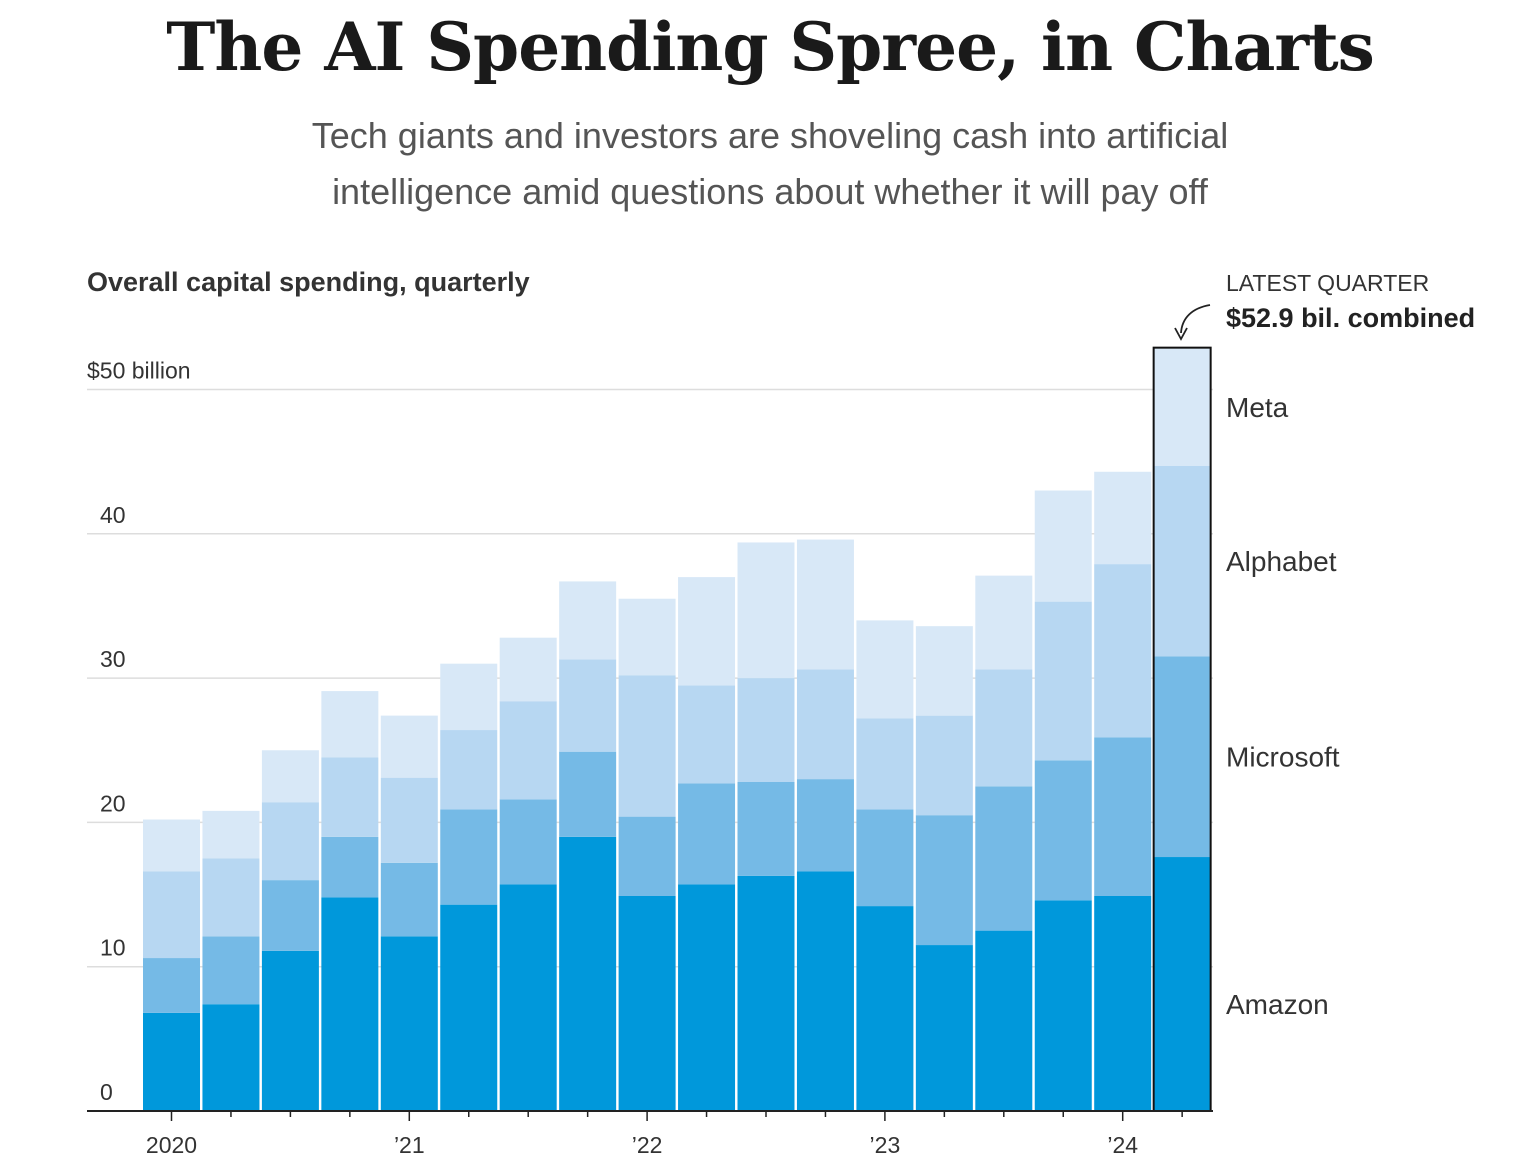  Describe the element at coordinates (1283, 757) in the screenshot. I see `legend-microsoft: Microsoft` at that location.